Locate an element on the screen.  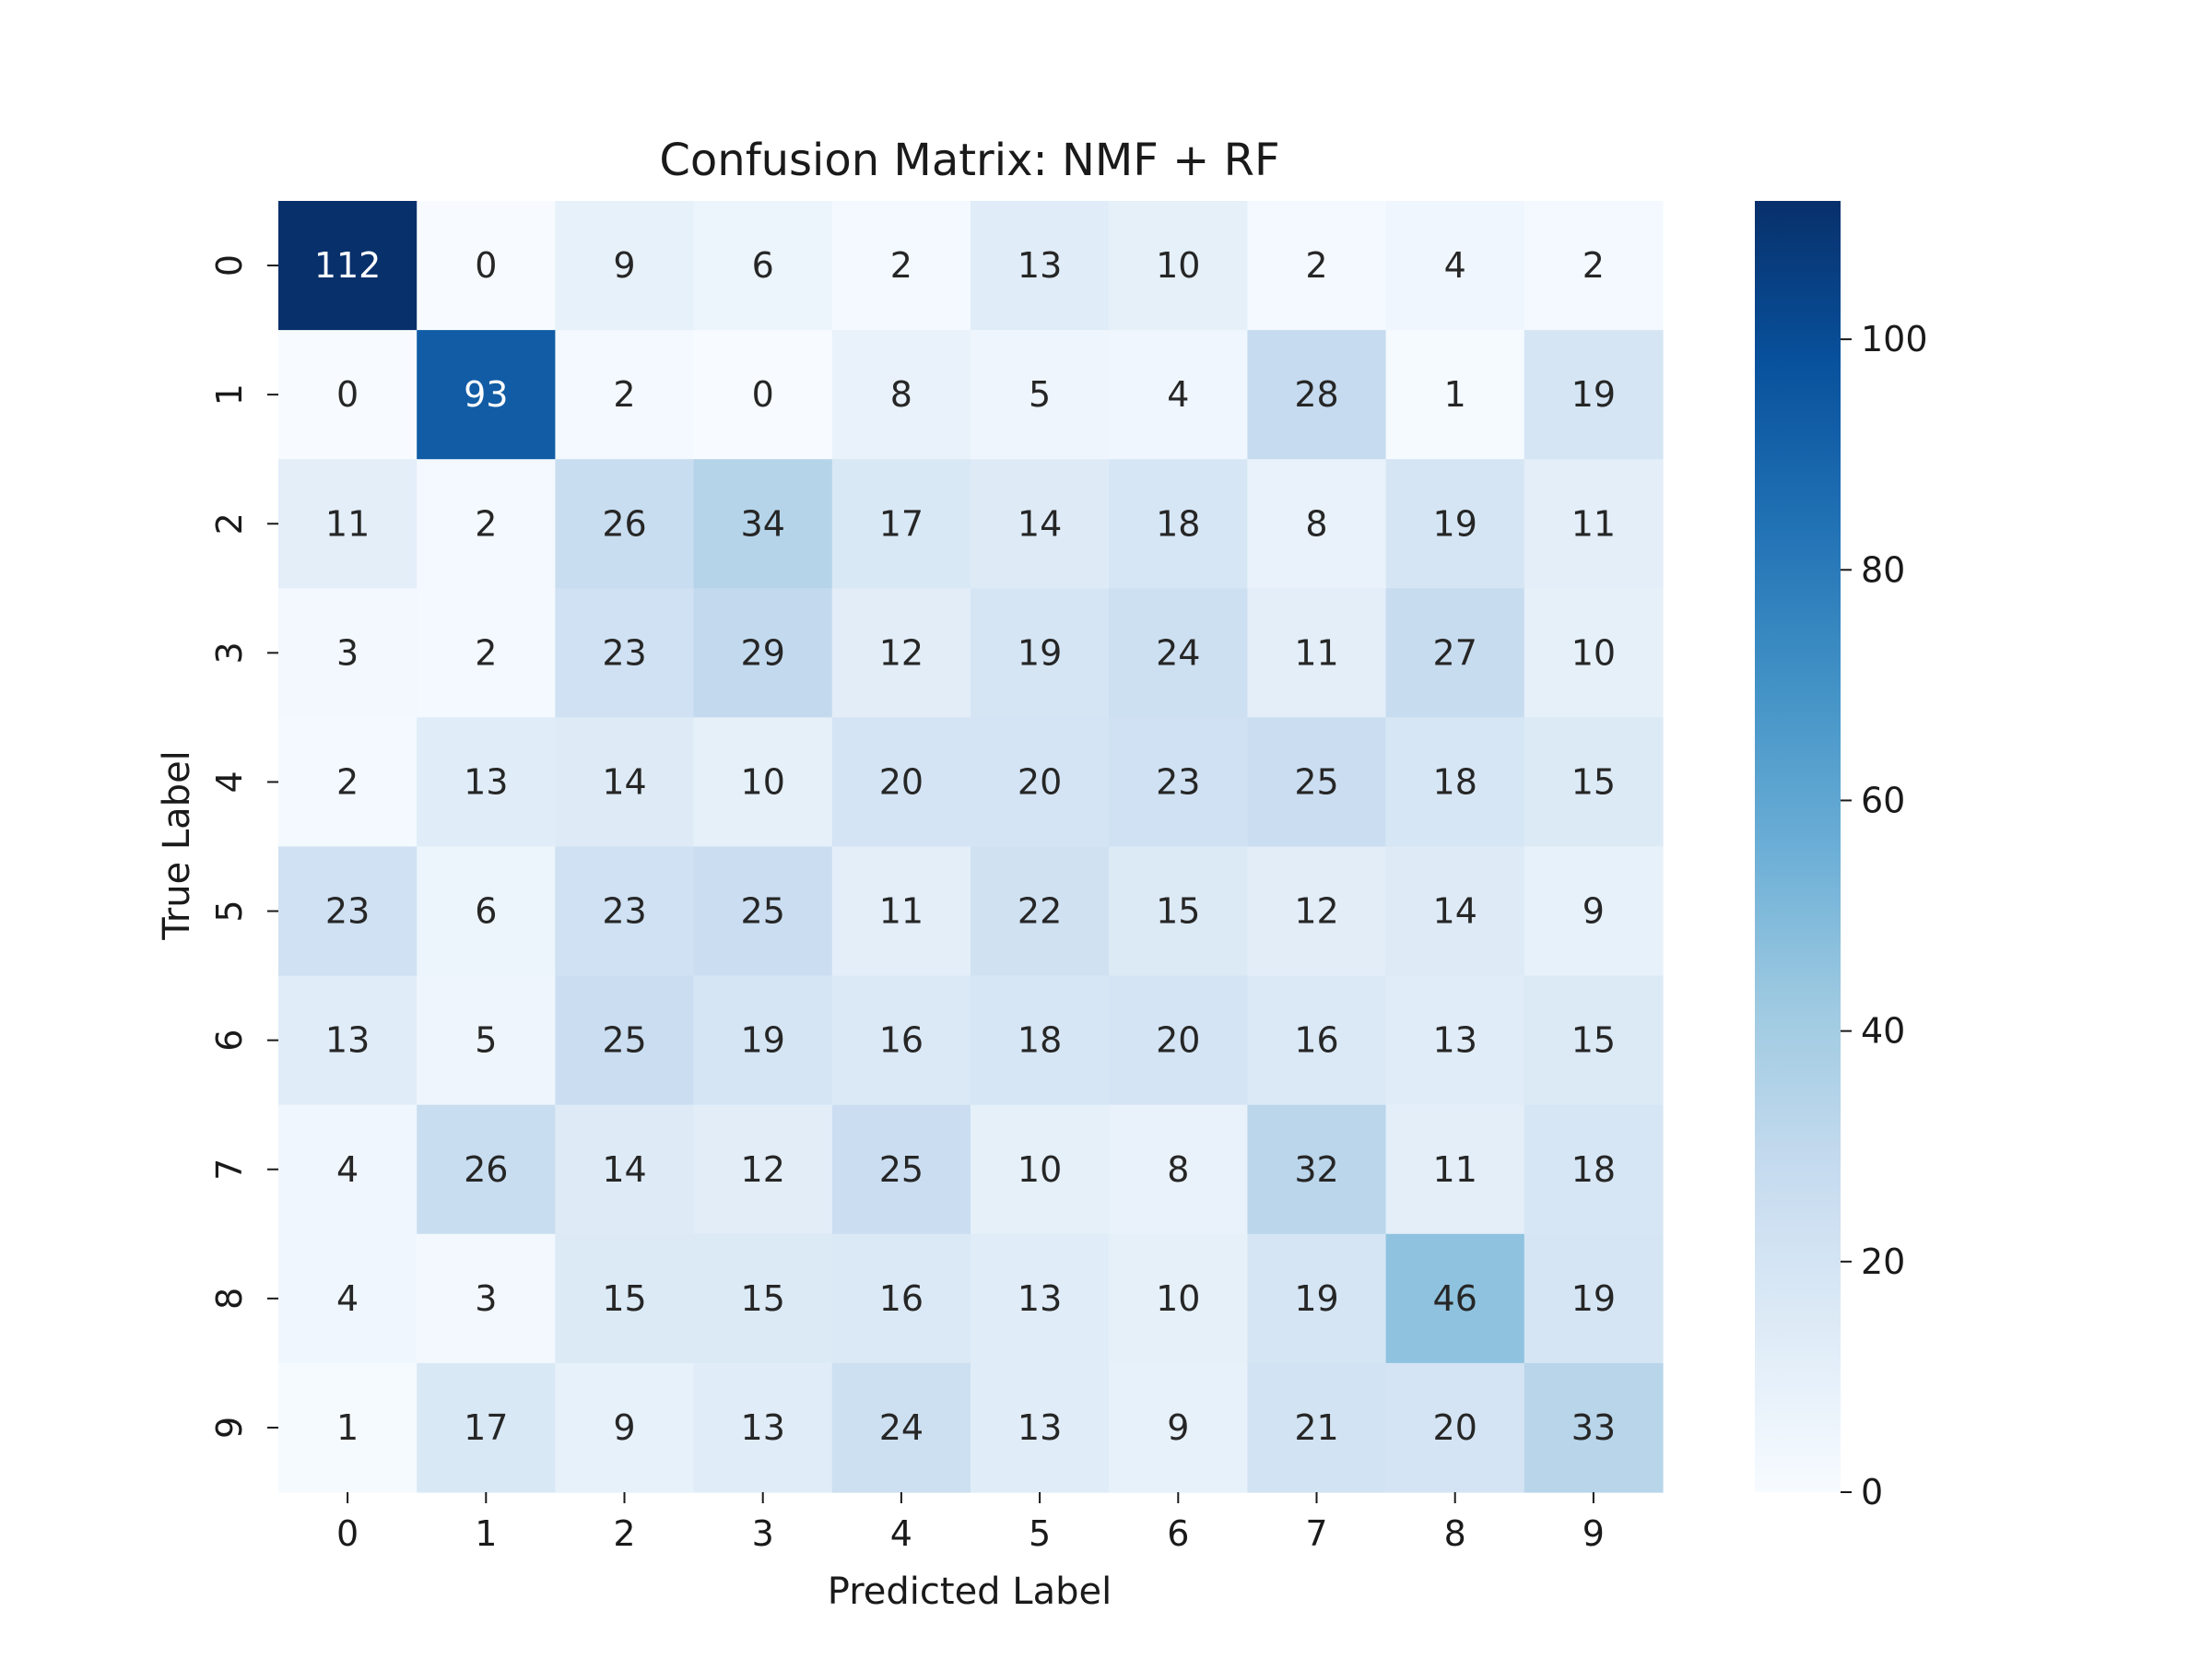
cell-value-label: 3 is located at coordinates (486, 1298).